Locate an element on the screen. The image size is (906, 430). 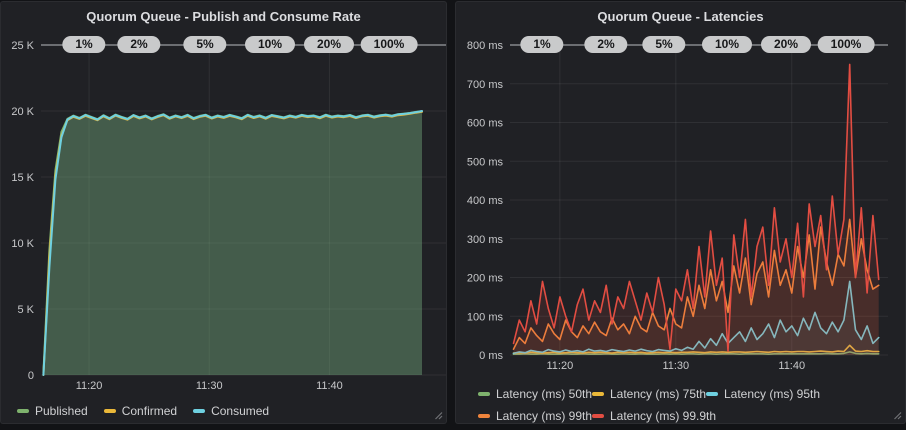
legend-series-label: Published is located at coordinates (61, 411).